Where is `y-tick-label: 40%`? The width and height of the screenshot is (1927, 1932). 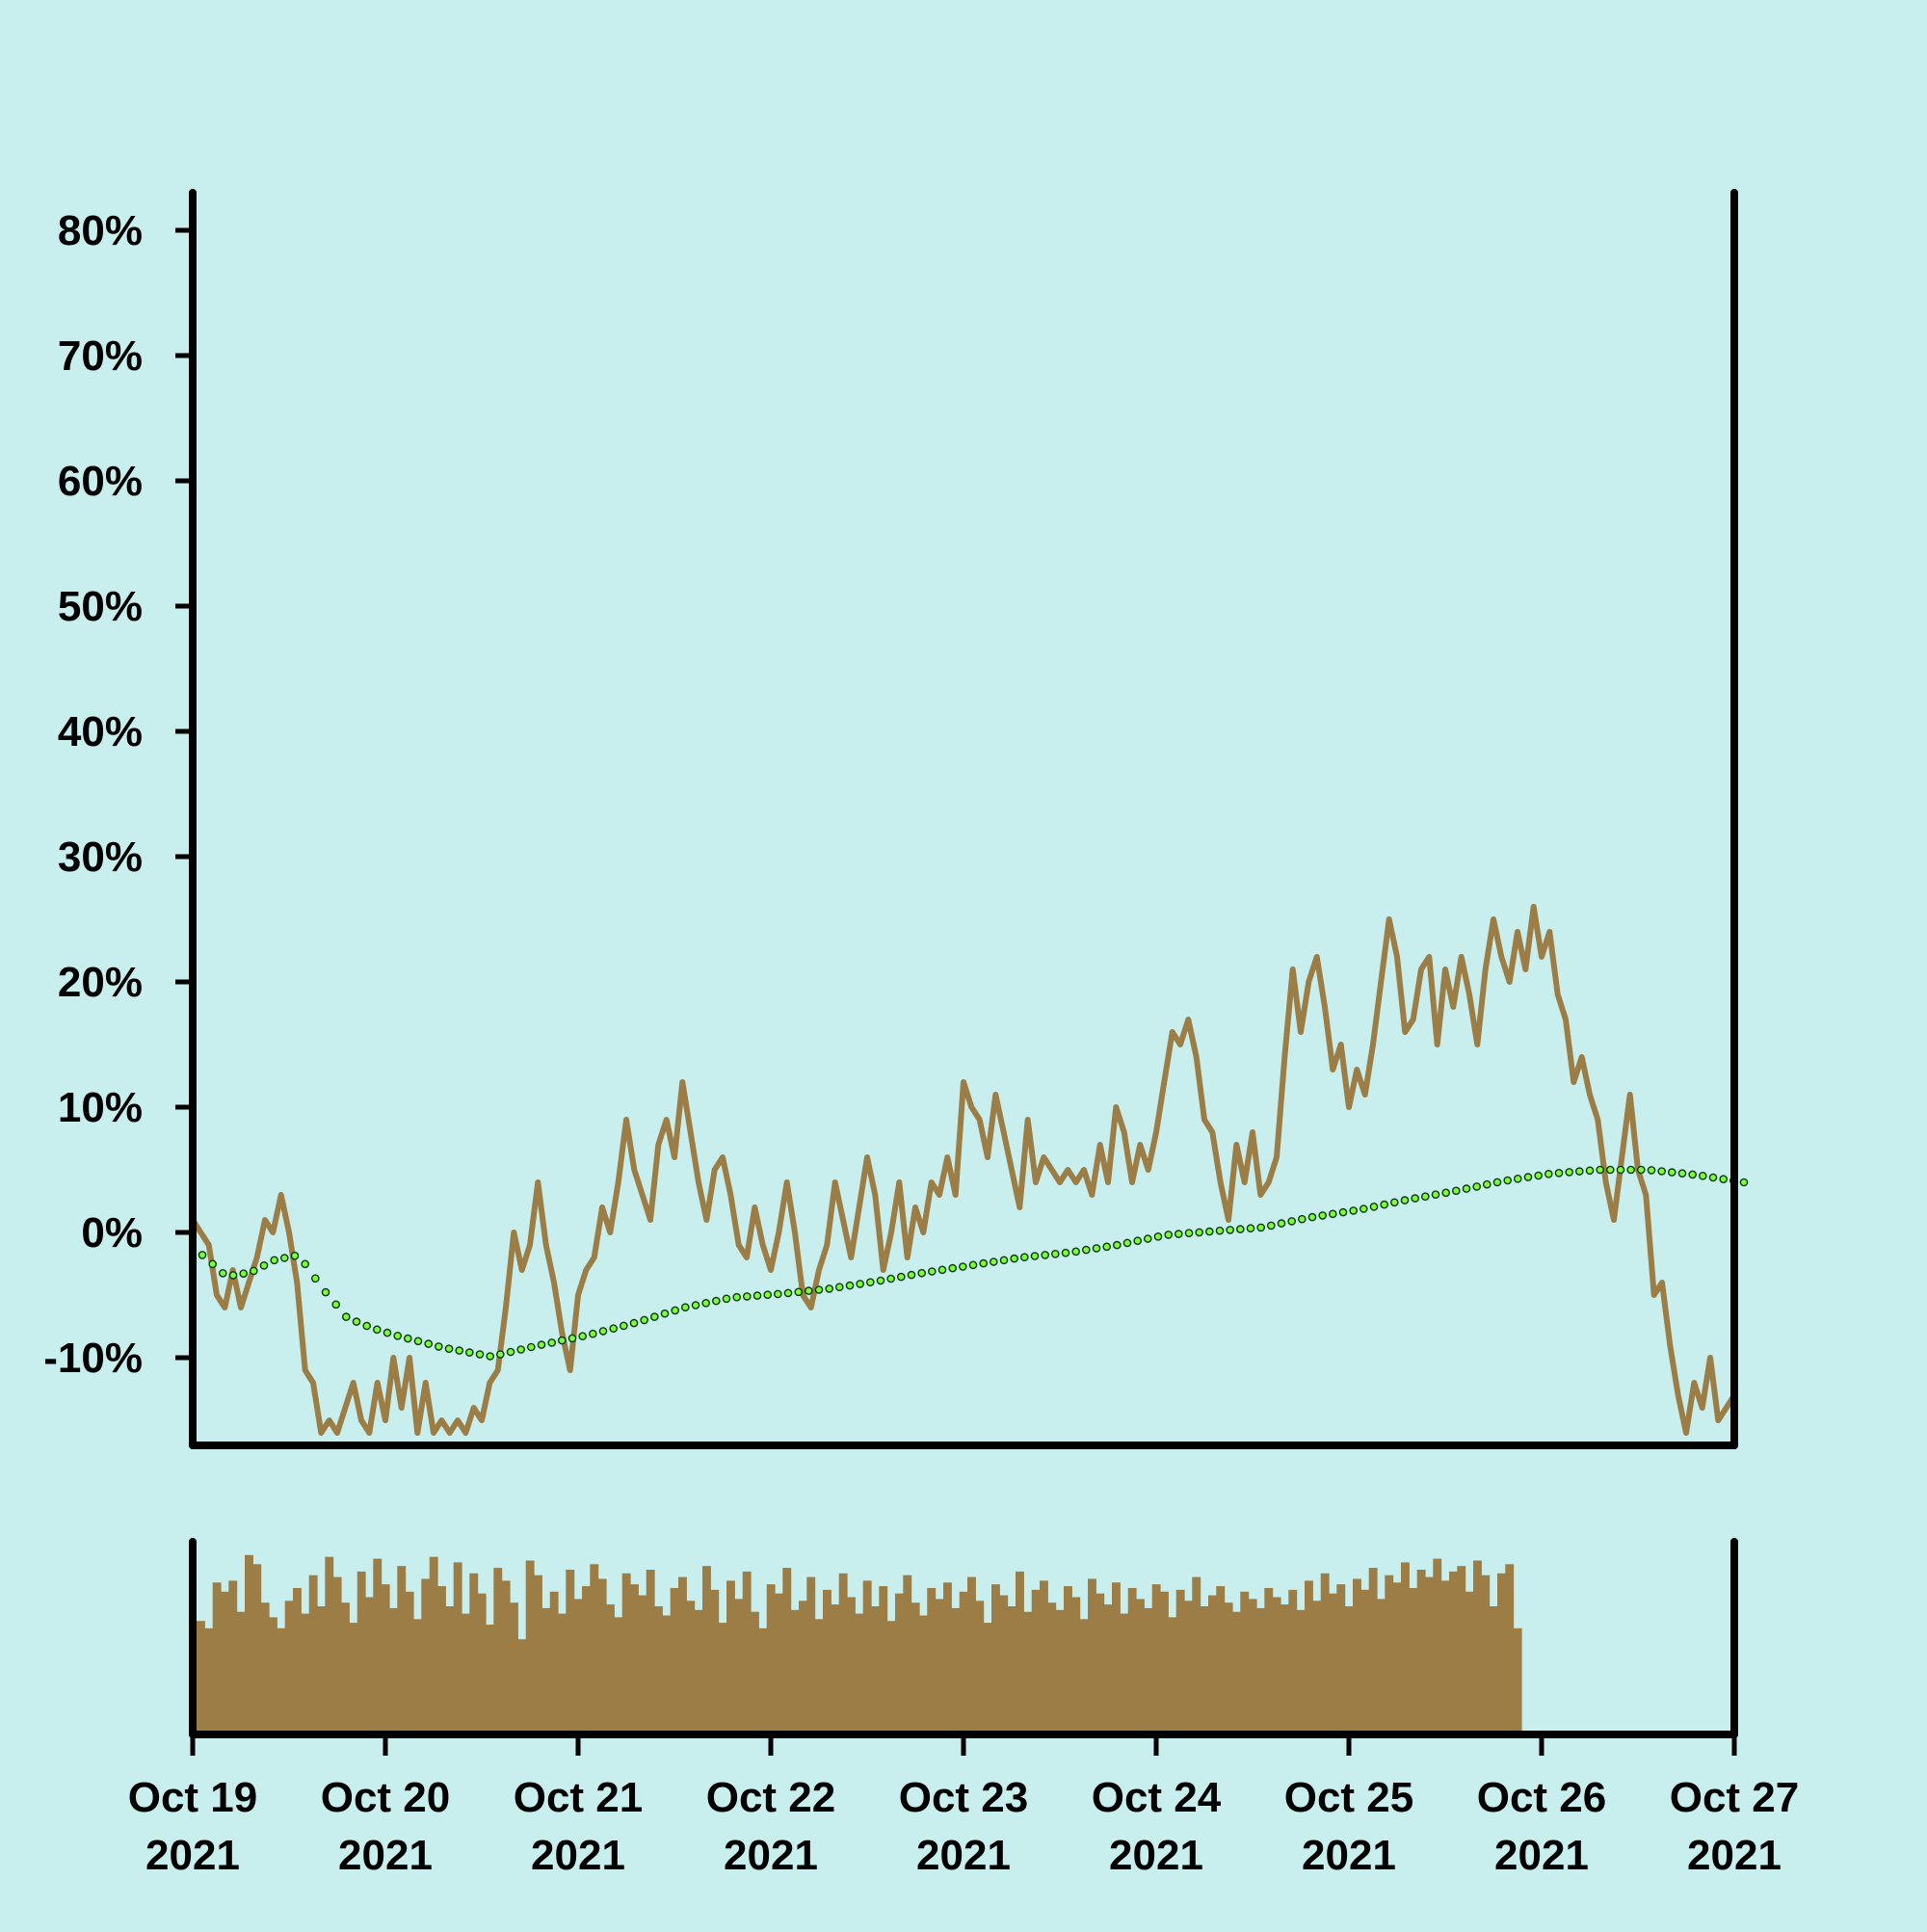 y-tick-label: 40% is located at coordinates (100, 731).